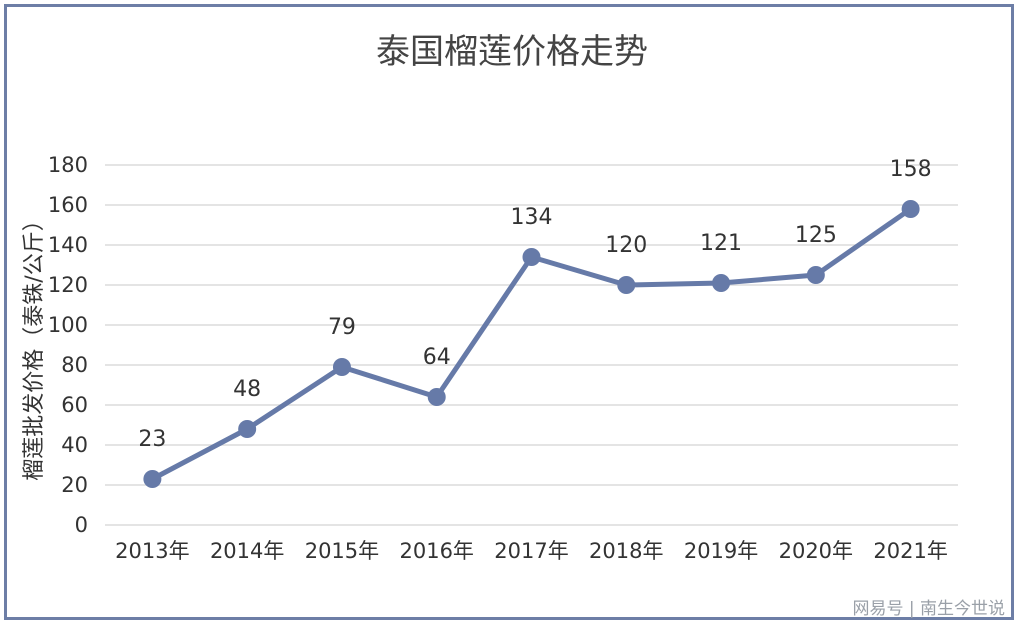  Describe the element at coordinates (910, 551) in the screenshot. I see `x-tick-label: 2021年` at that location.